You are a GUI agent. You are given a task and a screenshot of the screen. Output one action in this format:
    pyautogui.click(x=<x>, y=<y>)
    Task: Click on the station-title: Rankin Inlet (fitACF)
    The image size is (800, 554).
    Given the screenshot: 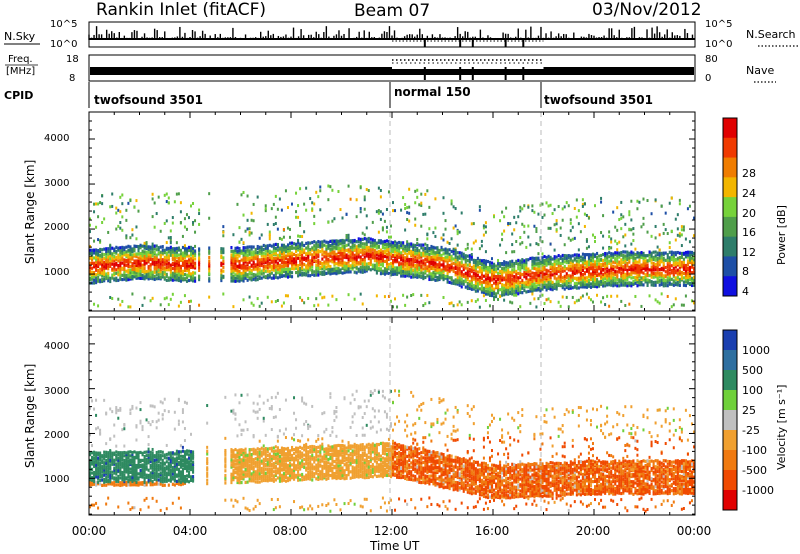 What is the action you would take?
    pyautogui.click(x=181, y=10)
    